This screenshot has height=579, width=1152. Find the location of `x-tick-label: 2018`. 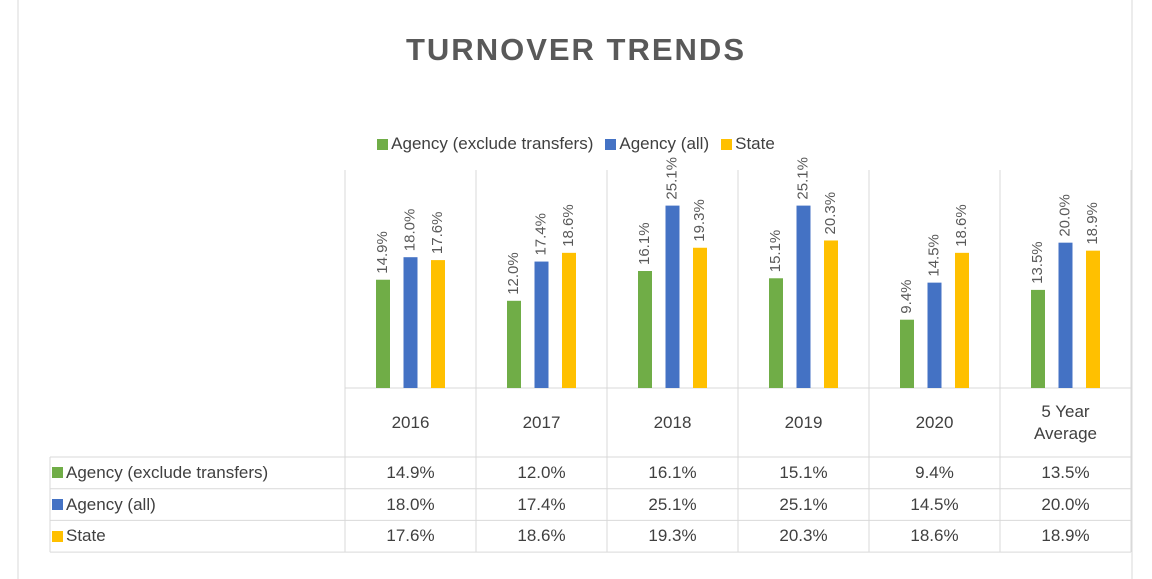

x-tick-label: 2018 is located at coordinates (672, 422).